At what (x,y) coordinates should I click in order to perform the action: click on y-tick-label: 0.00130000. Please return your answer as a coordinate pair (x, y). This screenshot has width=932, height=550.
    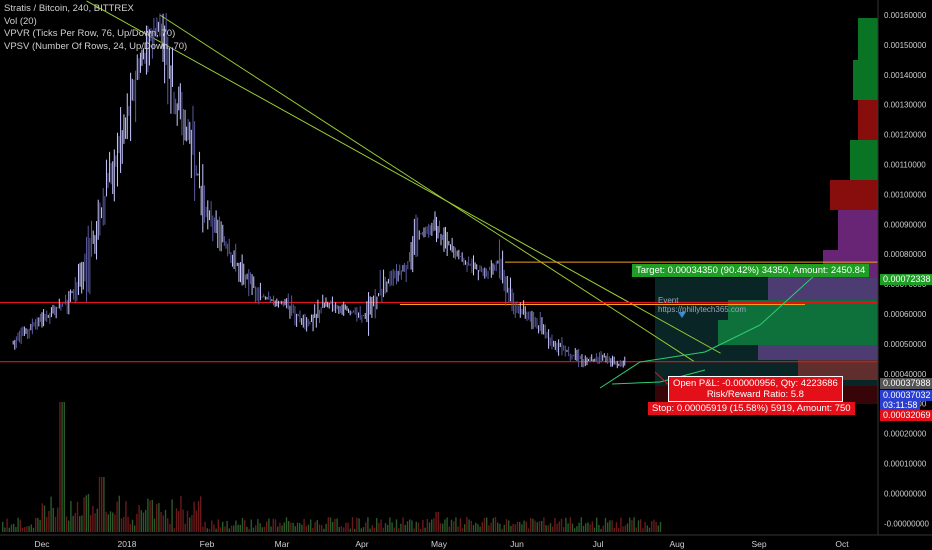
    Looking at the image, I should click on (905, 105).